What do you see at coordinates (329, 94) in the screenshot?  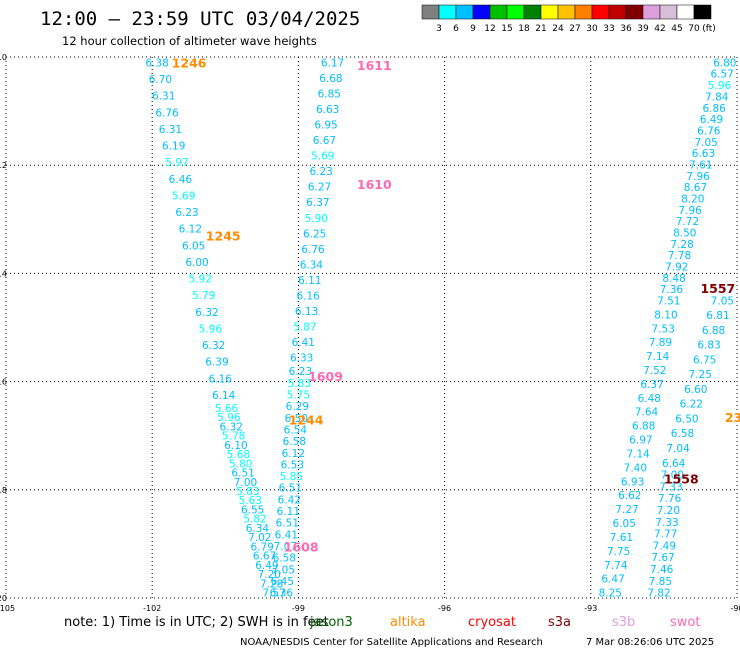 I see `wave-height-value: 6.85` at bounding box center [329, 94].